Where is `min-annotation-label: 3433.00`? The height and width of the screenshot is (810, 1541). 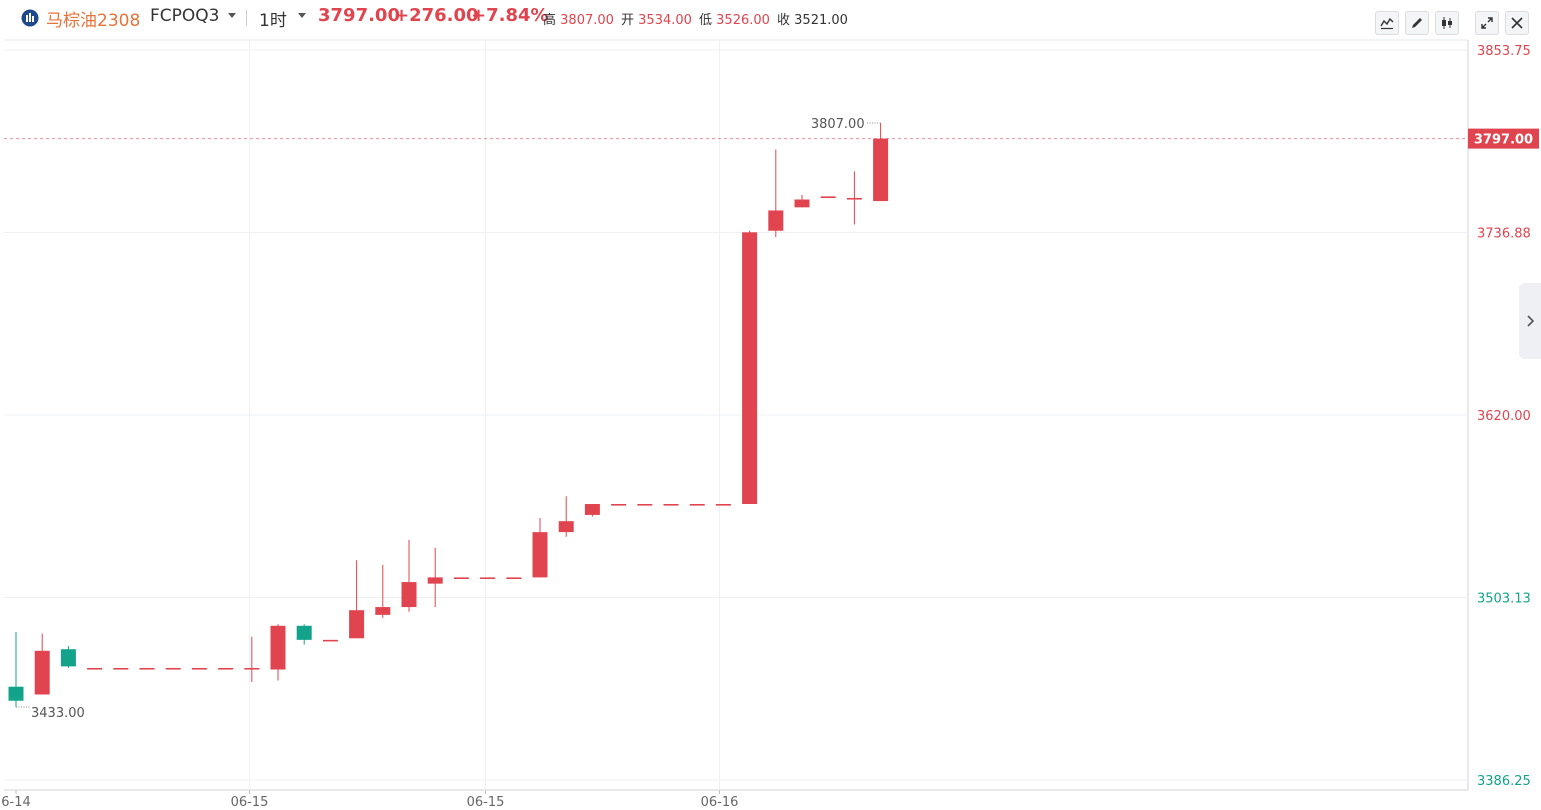 min-annotation-label: 3433.00 is located at coordinates (58, 713).